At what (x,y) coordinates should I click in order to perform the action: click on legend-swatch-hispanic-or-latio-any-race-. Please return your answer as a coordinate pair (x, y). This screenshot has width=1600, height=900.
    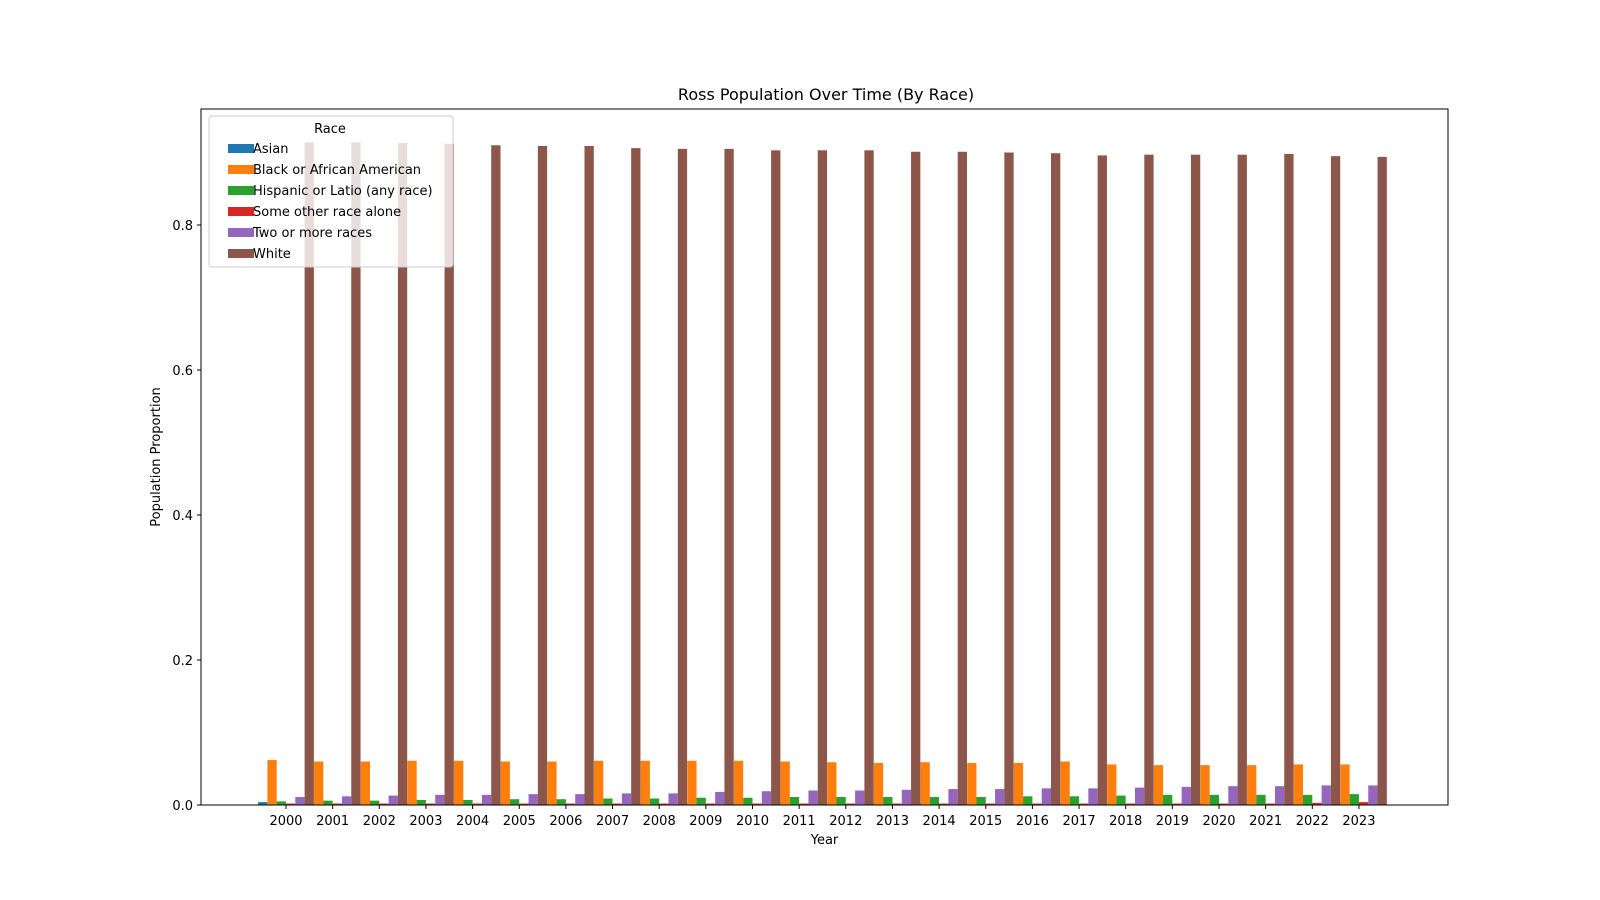
    Looking at the image, I should click on (241, 190).